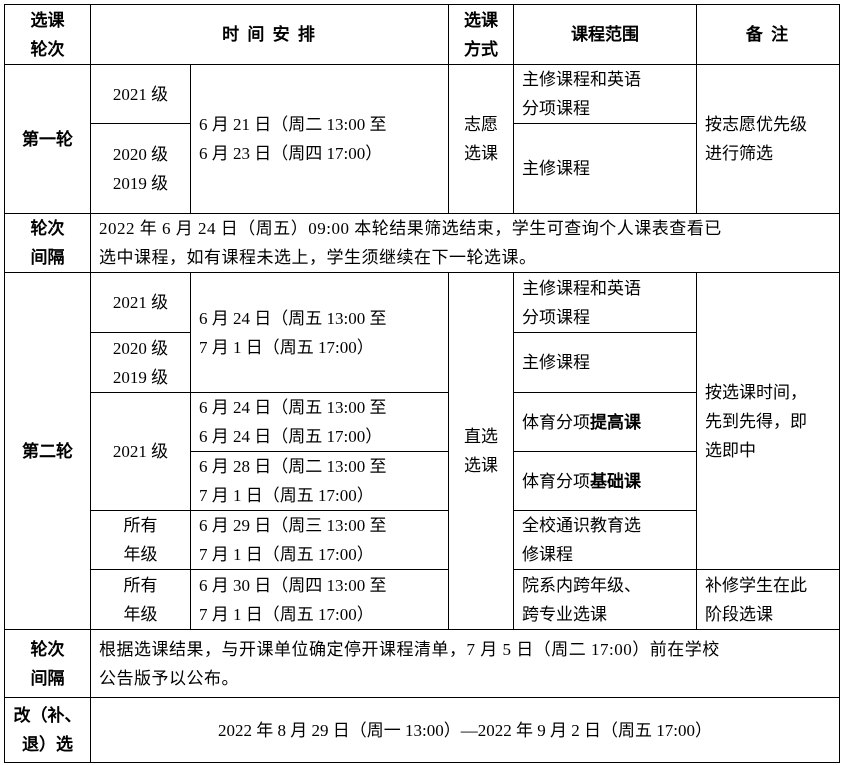 This screenshot has width=843, height=765. I want to click on remark-line: 进行筛选, so click(739, 153).